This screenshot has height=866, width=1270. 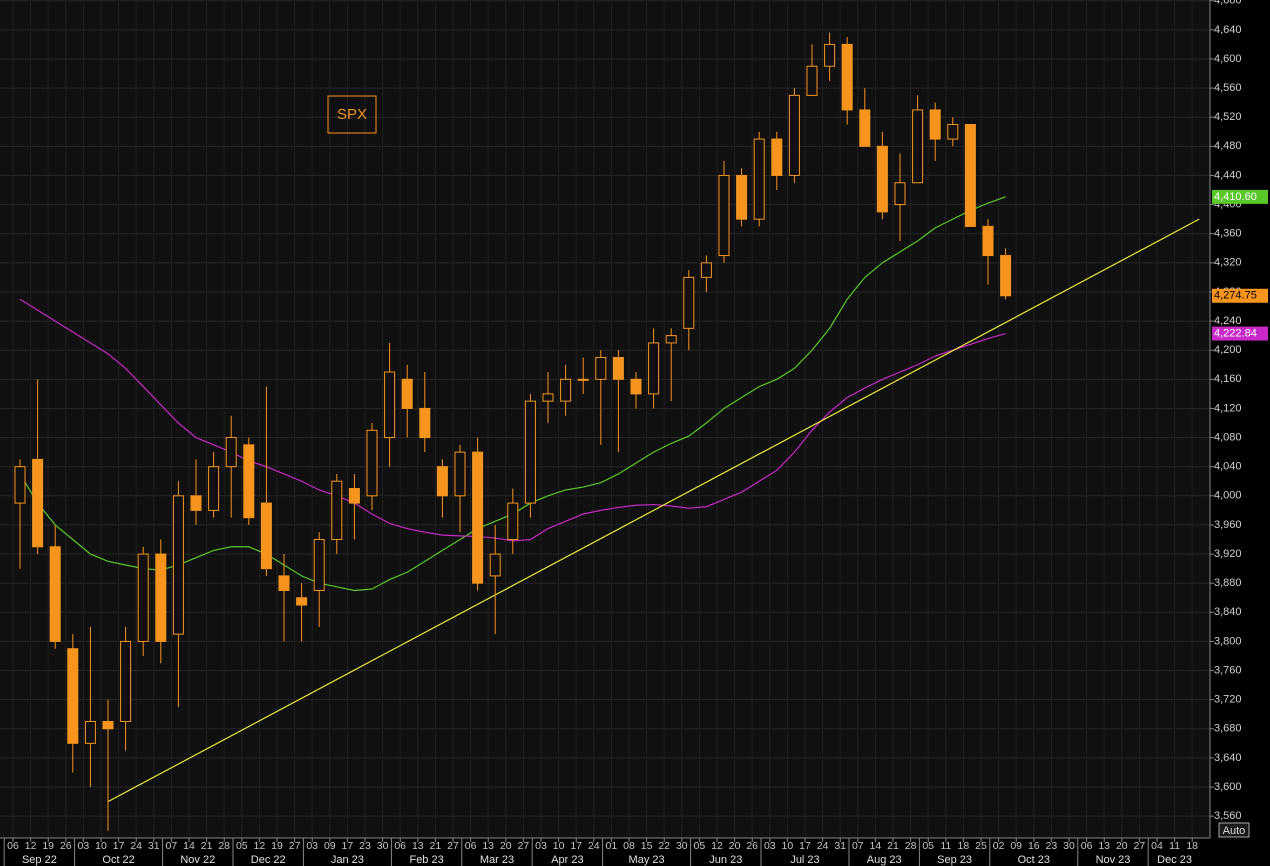 What do you see at coordinates (426, 860) in the screenshot?
I see `month-label: Feb 23` at bounding box center [426, 860].